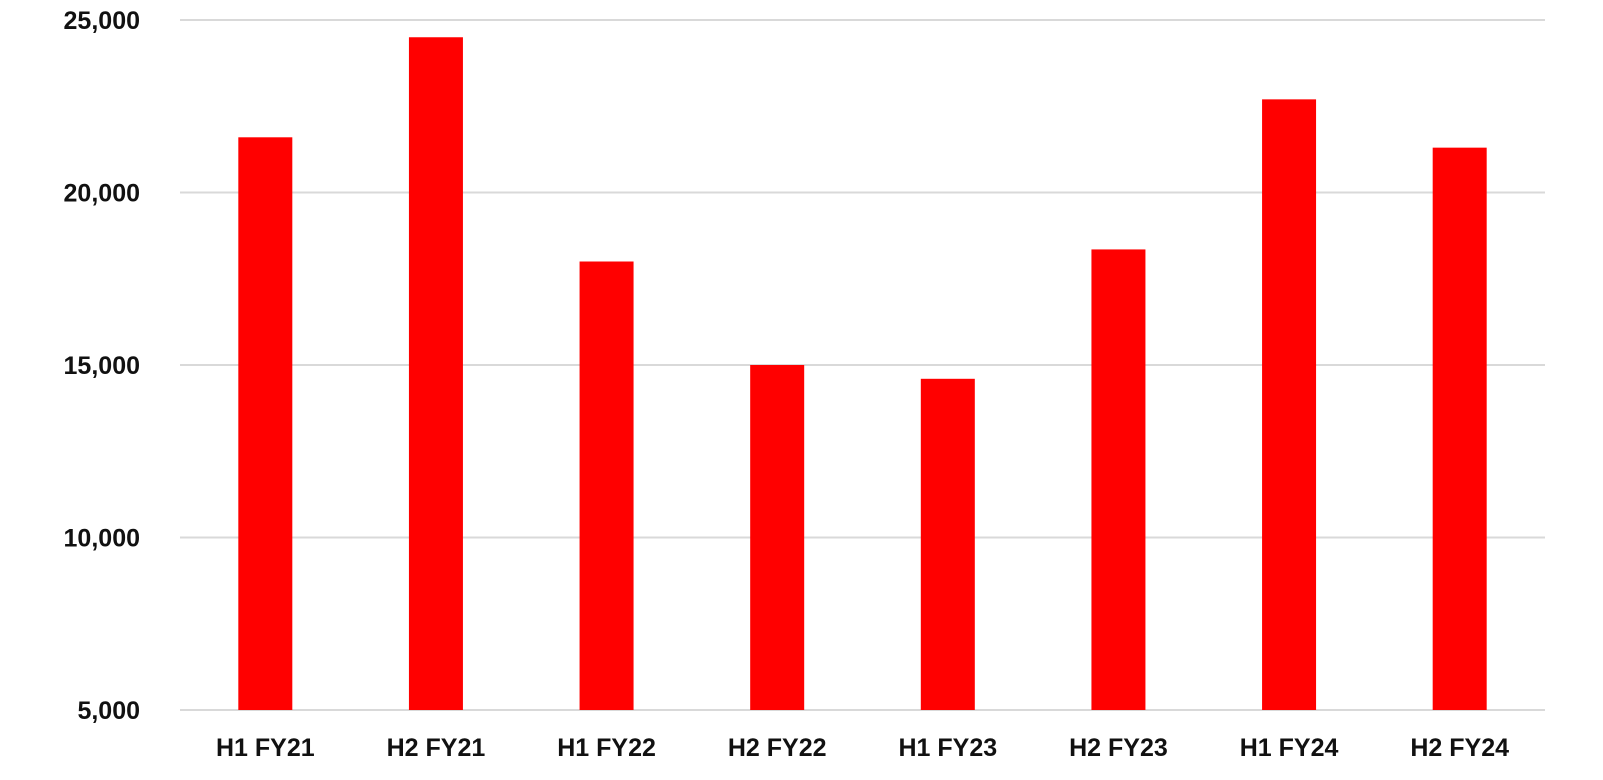 The height and width of the screenshot is (780, 1603). Describe the element at coordinates (1459, 748) in the screenshot. I see `x-category-label: H2 FY24` at that location.